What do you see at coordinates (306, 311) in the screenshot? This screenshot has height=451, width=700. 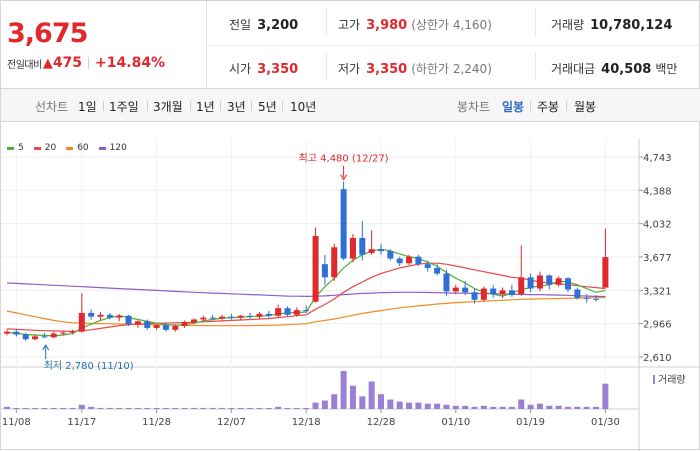 I see `ma60-line` at bounding box center [306, 311].